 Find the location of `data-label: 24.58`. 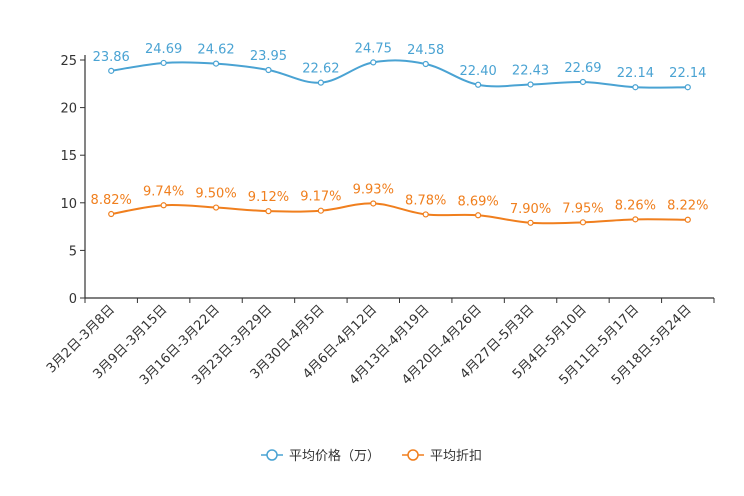

data-label: 24.58 is located at coordinates (425, 50).